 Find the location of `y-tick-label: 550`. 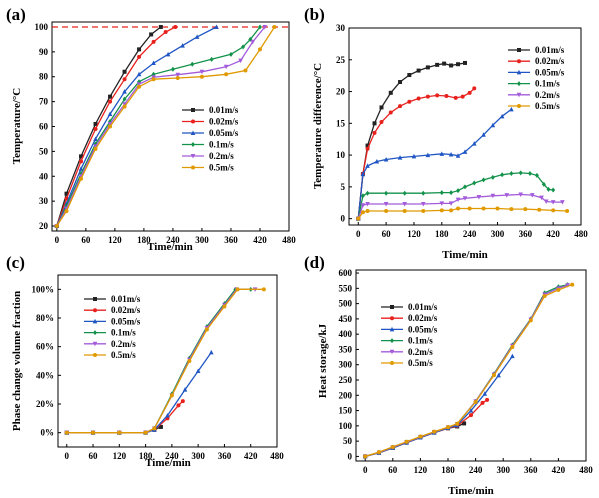

y-tick-label: 550 is located at coordinates (346, 288).